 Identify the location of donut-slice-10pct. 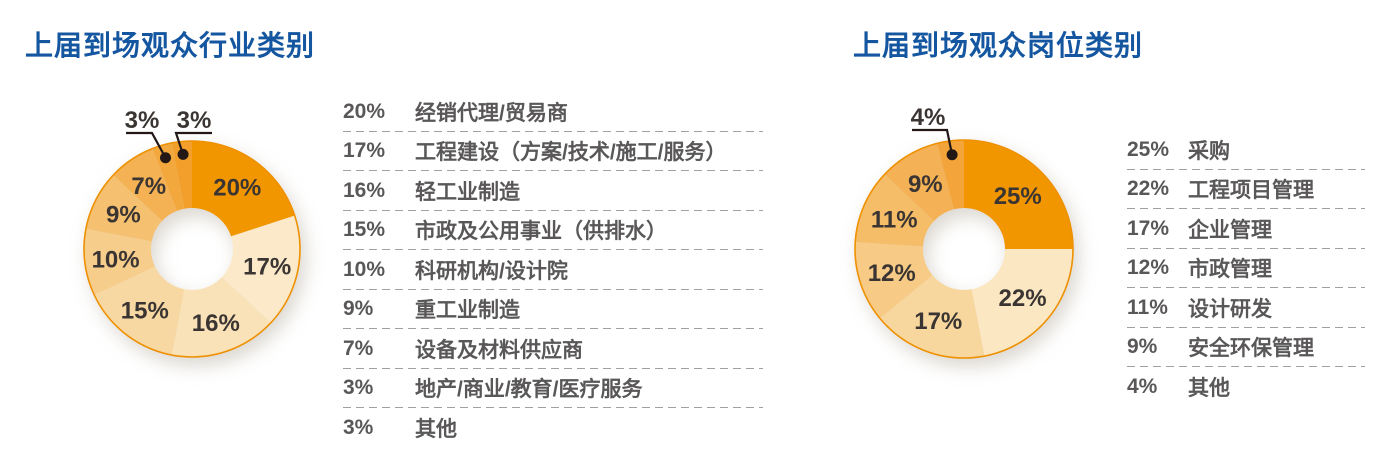
(119, 261).